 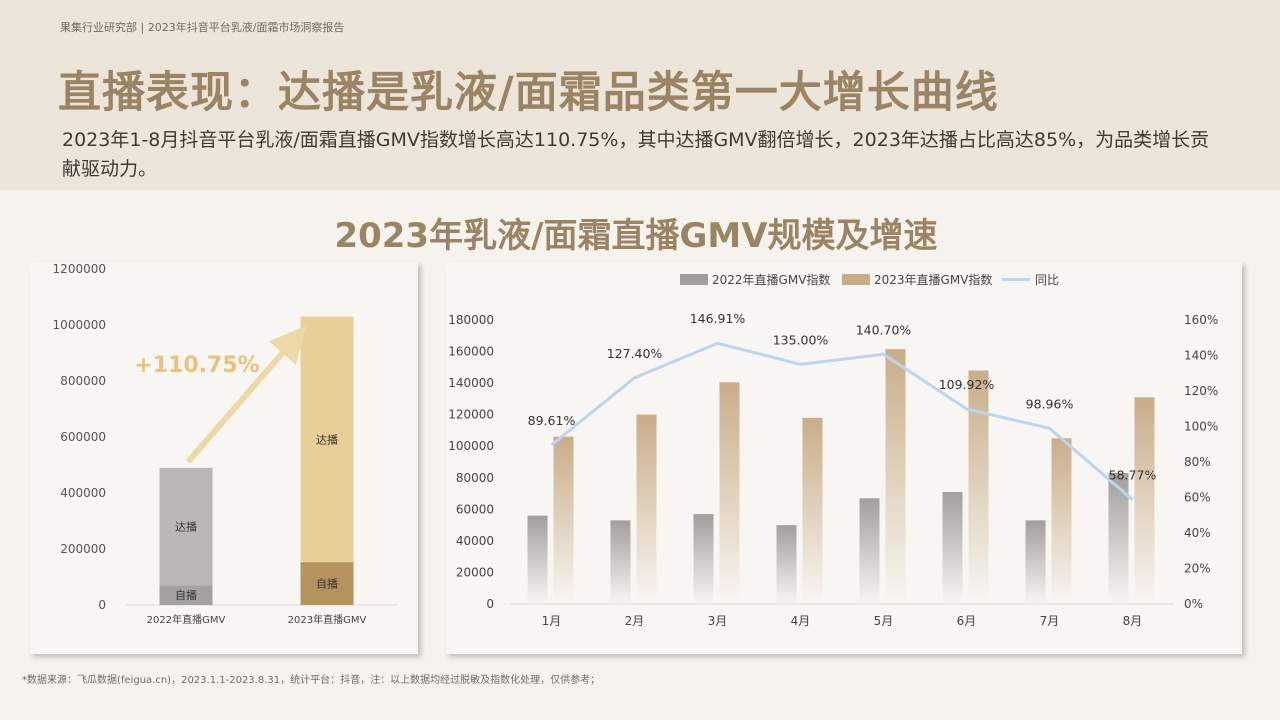 I want to click on x-tick-label: 7月, so click(x=1050, y=621).